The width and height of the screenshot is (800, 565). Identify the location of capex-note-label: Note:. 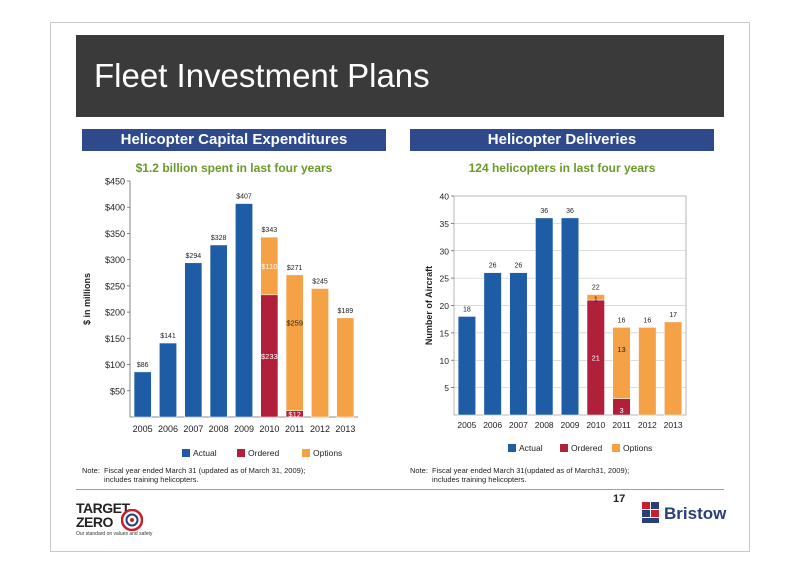
(91, 470).